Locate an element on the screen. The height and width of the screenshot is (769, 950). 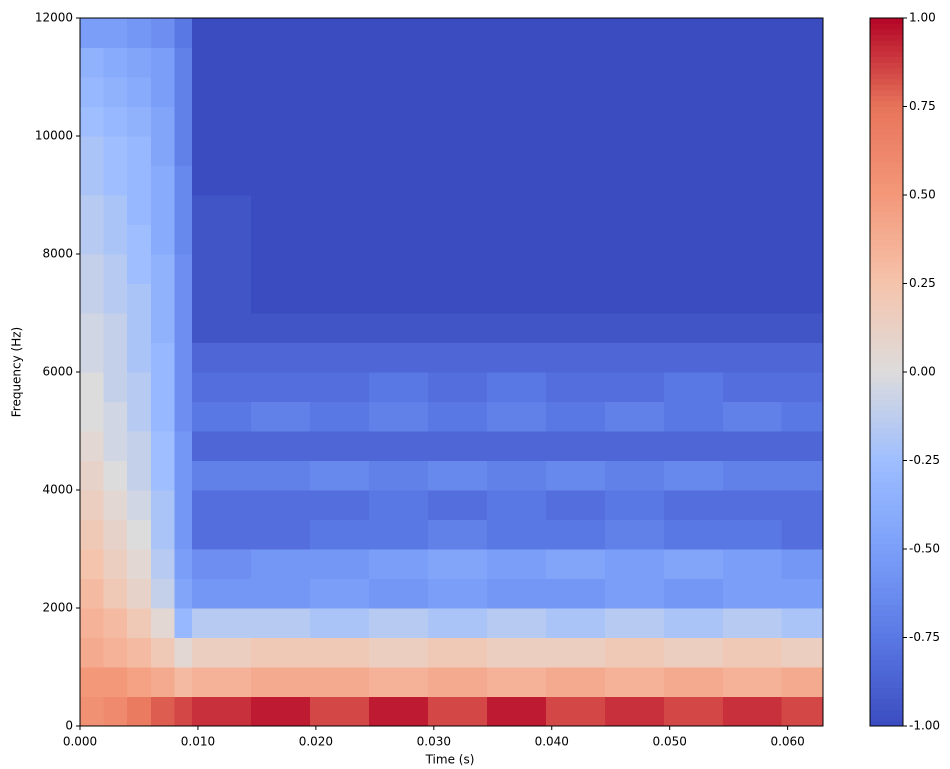
colorbar-tick-label: 0.50 is located at coordinates (922, 195).